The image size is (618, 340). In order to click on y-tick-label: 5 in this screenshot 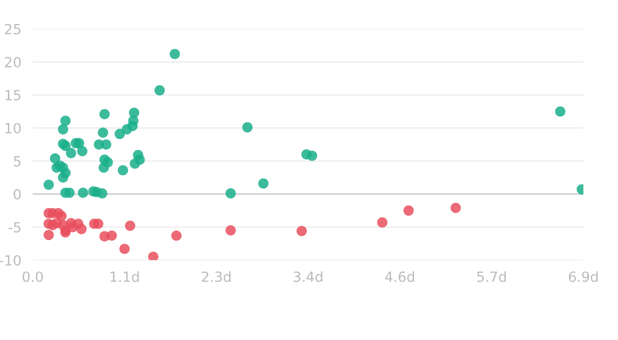, I will do `click(17, 161)`.